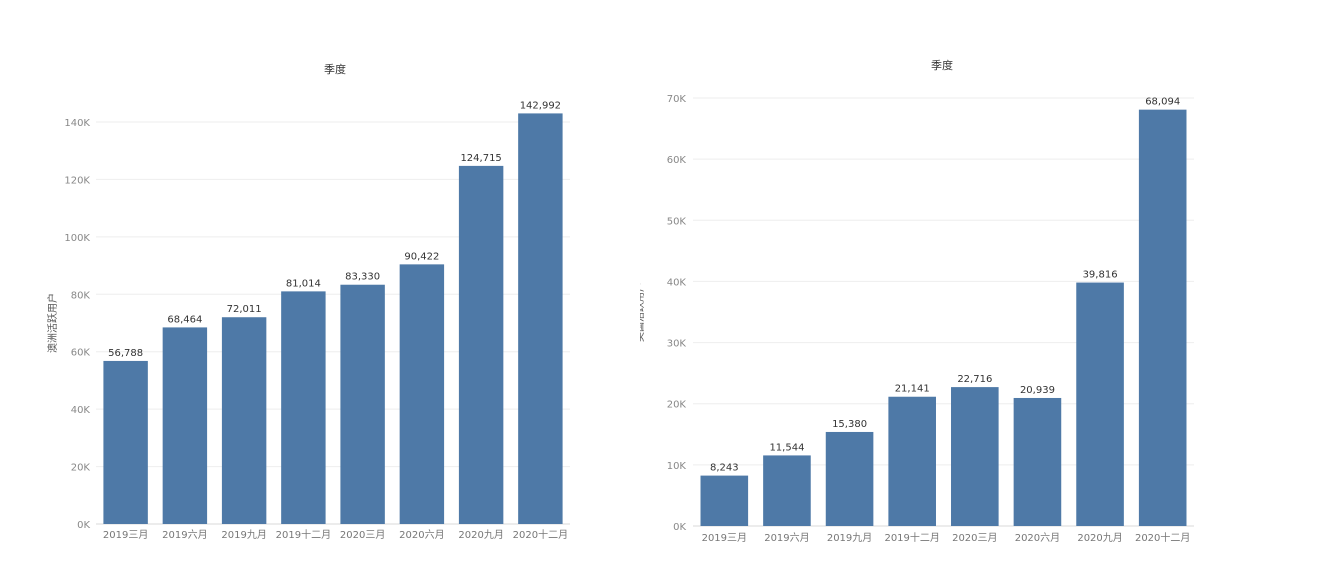 The width and height of the screenshot is (1326, 580). Describe the element at coordinates (52, 323) in the screenshot. I see `y-axis-label: 澳洲活跃用户` at that location.